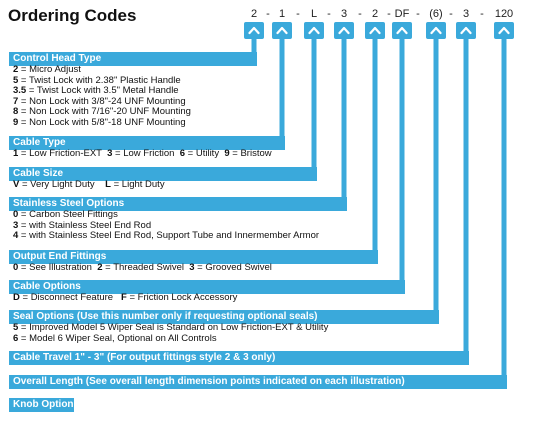 This screenshot has width=560, height=425. What do you see at coordinates (146, 267) in the screenshot?
I see `option-text: = Threaded Swivel` at bounding box center [146, 267].